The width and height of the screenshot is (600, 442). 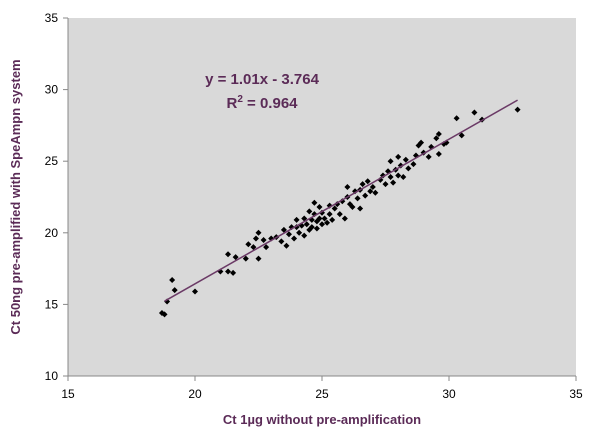 I want to click on y-tick-label: 25, so click(x=52, y=161).